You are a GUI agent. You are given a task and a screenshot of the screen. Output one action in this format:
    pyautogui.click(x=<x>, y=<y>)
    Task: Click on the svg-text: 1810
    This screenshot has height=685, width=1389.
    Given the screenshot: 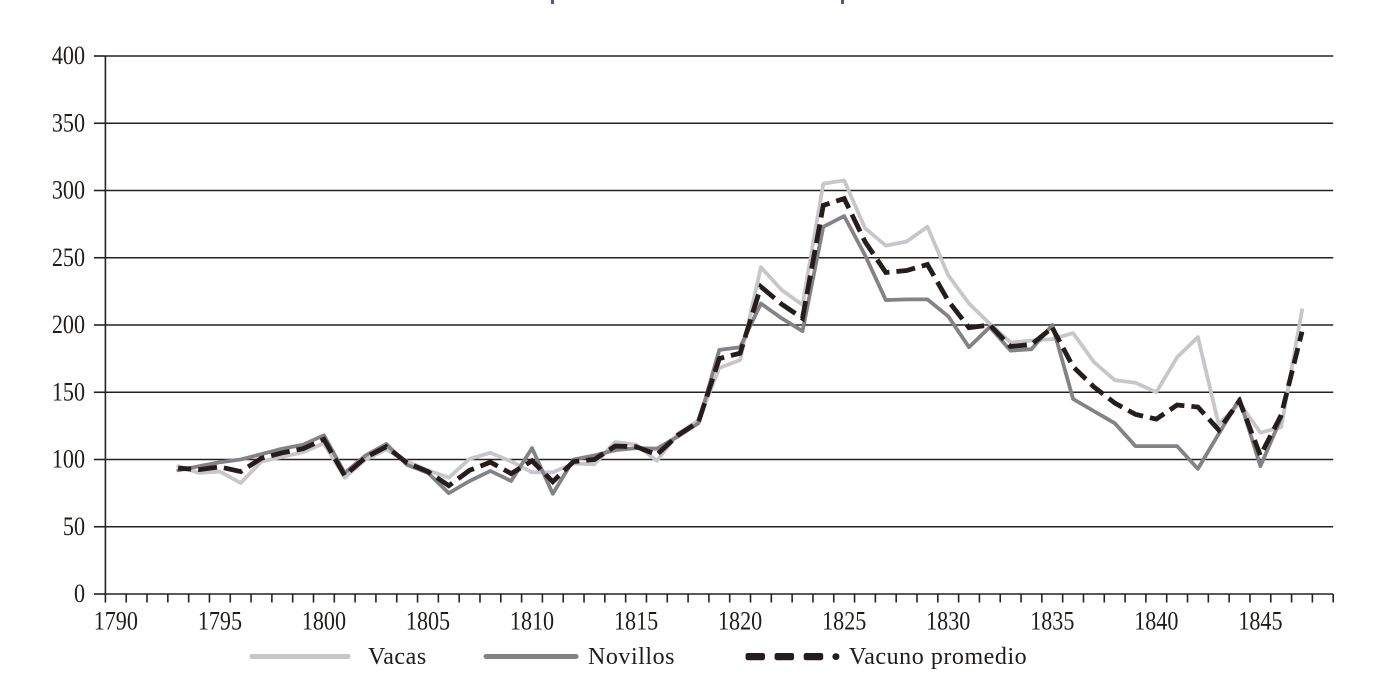 What is the action you would take?
    pyautogui.click(x=532, y=622)
    